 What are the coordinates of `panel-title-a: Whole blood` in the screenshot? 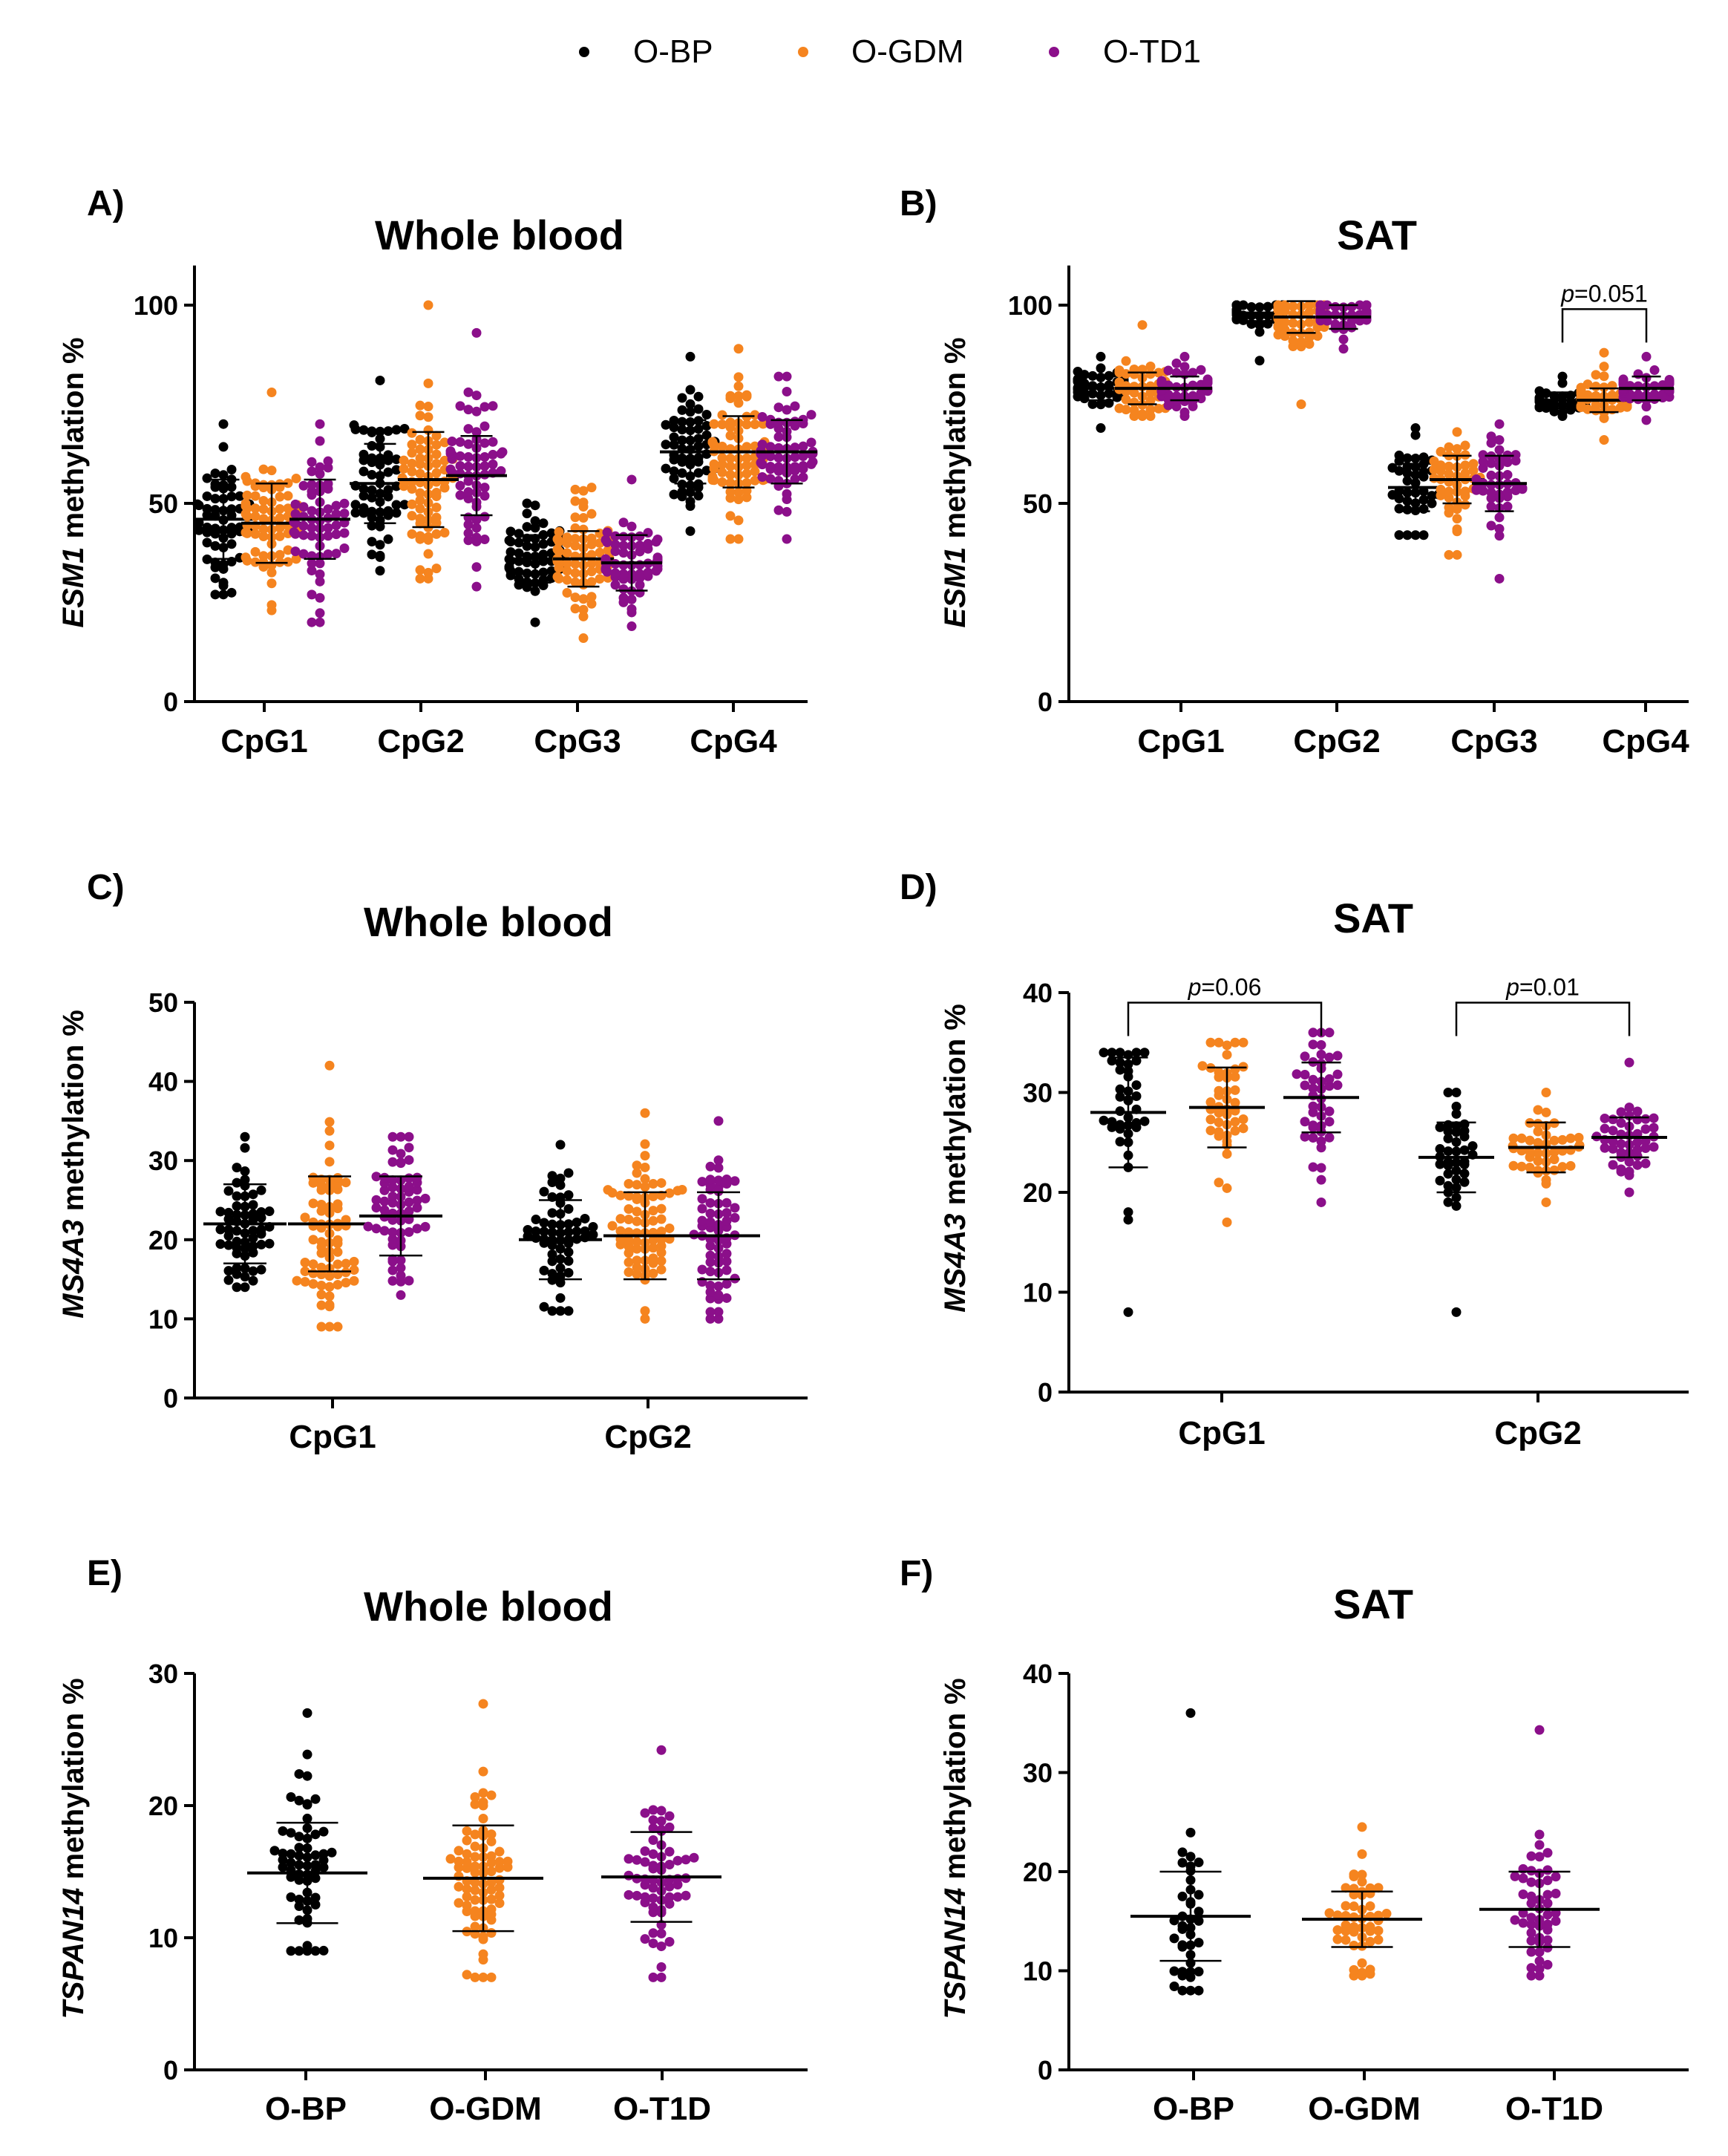 It's located at (499, 235).